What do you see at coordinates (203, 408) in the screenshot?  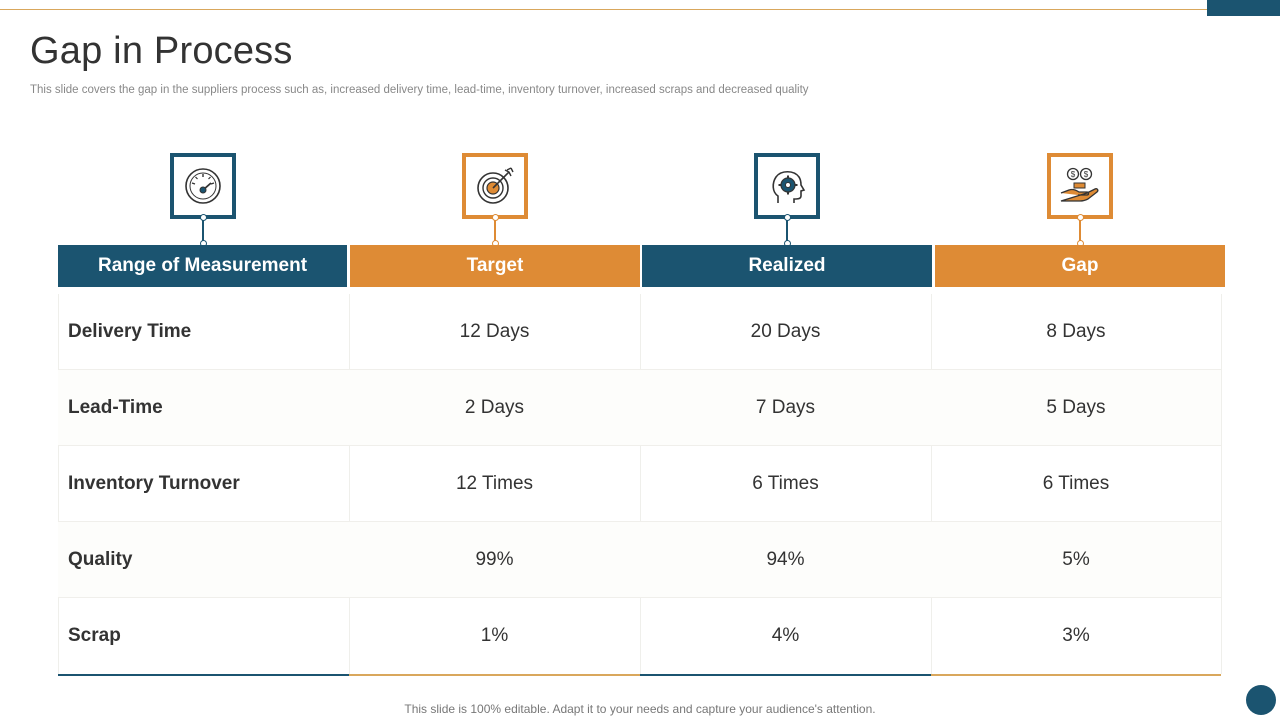 I see `table-cell-metric: Lead-Time` at bounding box center [203, 408].